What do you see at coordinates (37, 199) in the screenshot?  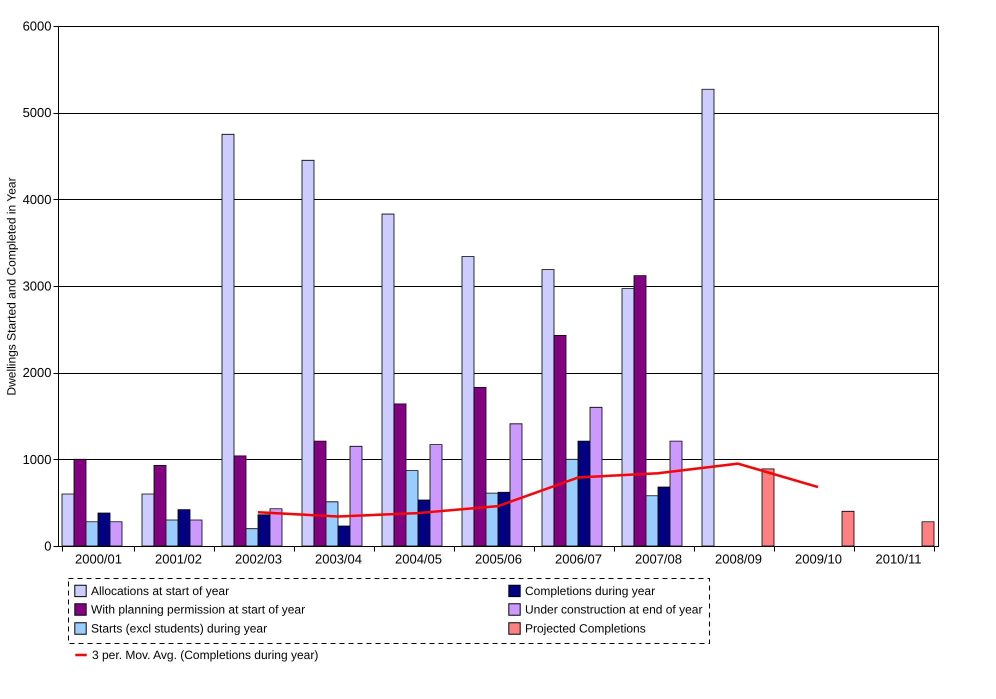 I see `y-tick-label: 4000` at bounding box center [37, 199].